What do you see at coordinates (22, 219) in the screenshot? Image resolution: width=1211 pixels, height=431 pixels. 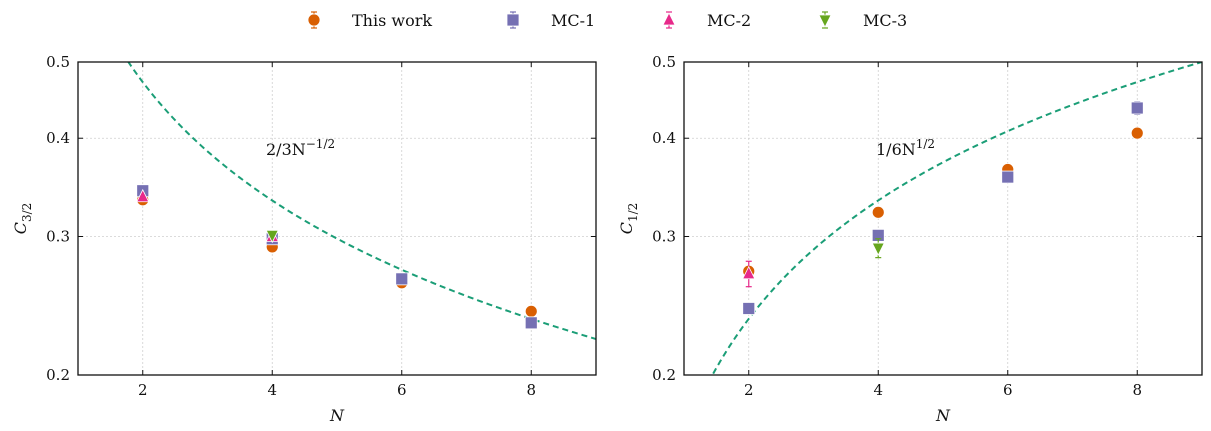 I see `y-axis-label: C3/2` at bounding box center [22, 219].